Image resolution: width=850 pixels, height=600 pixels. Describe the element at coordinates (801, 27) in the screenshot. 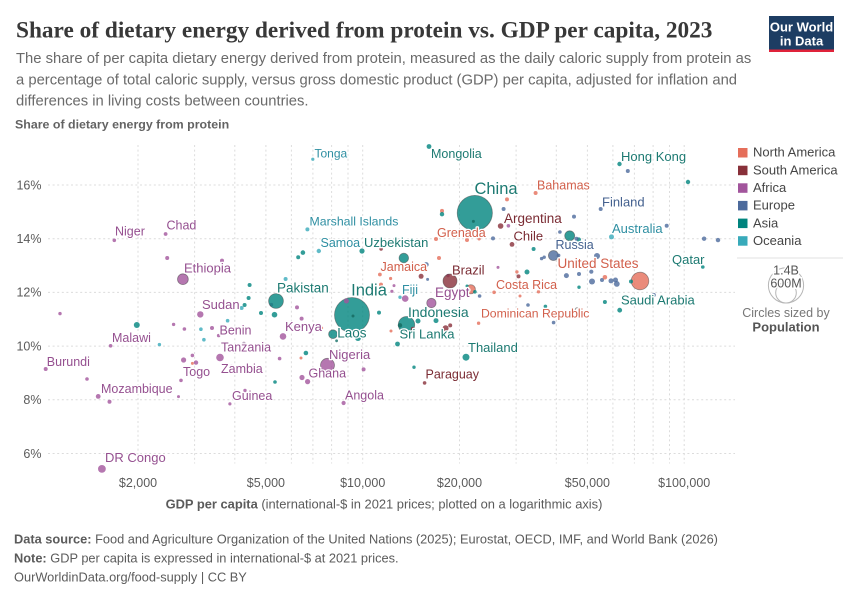

I see `svg-text: Our World` at that location.